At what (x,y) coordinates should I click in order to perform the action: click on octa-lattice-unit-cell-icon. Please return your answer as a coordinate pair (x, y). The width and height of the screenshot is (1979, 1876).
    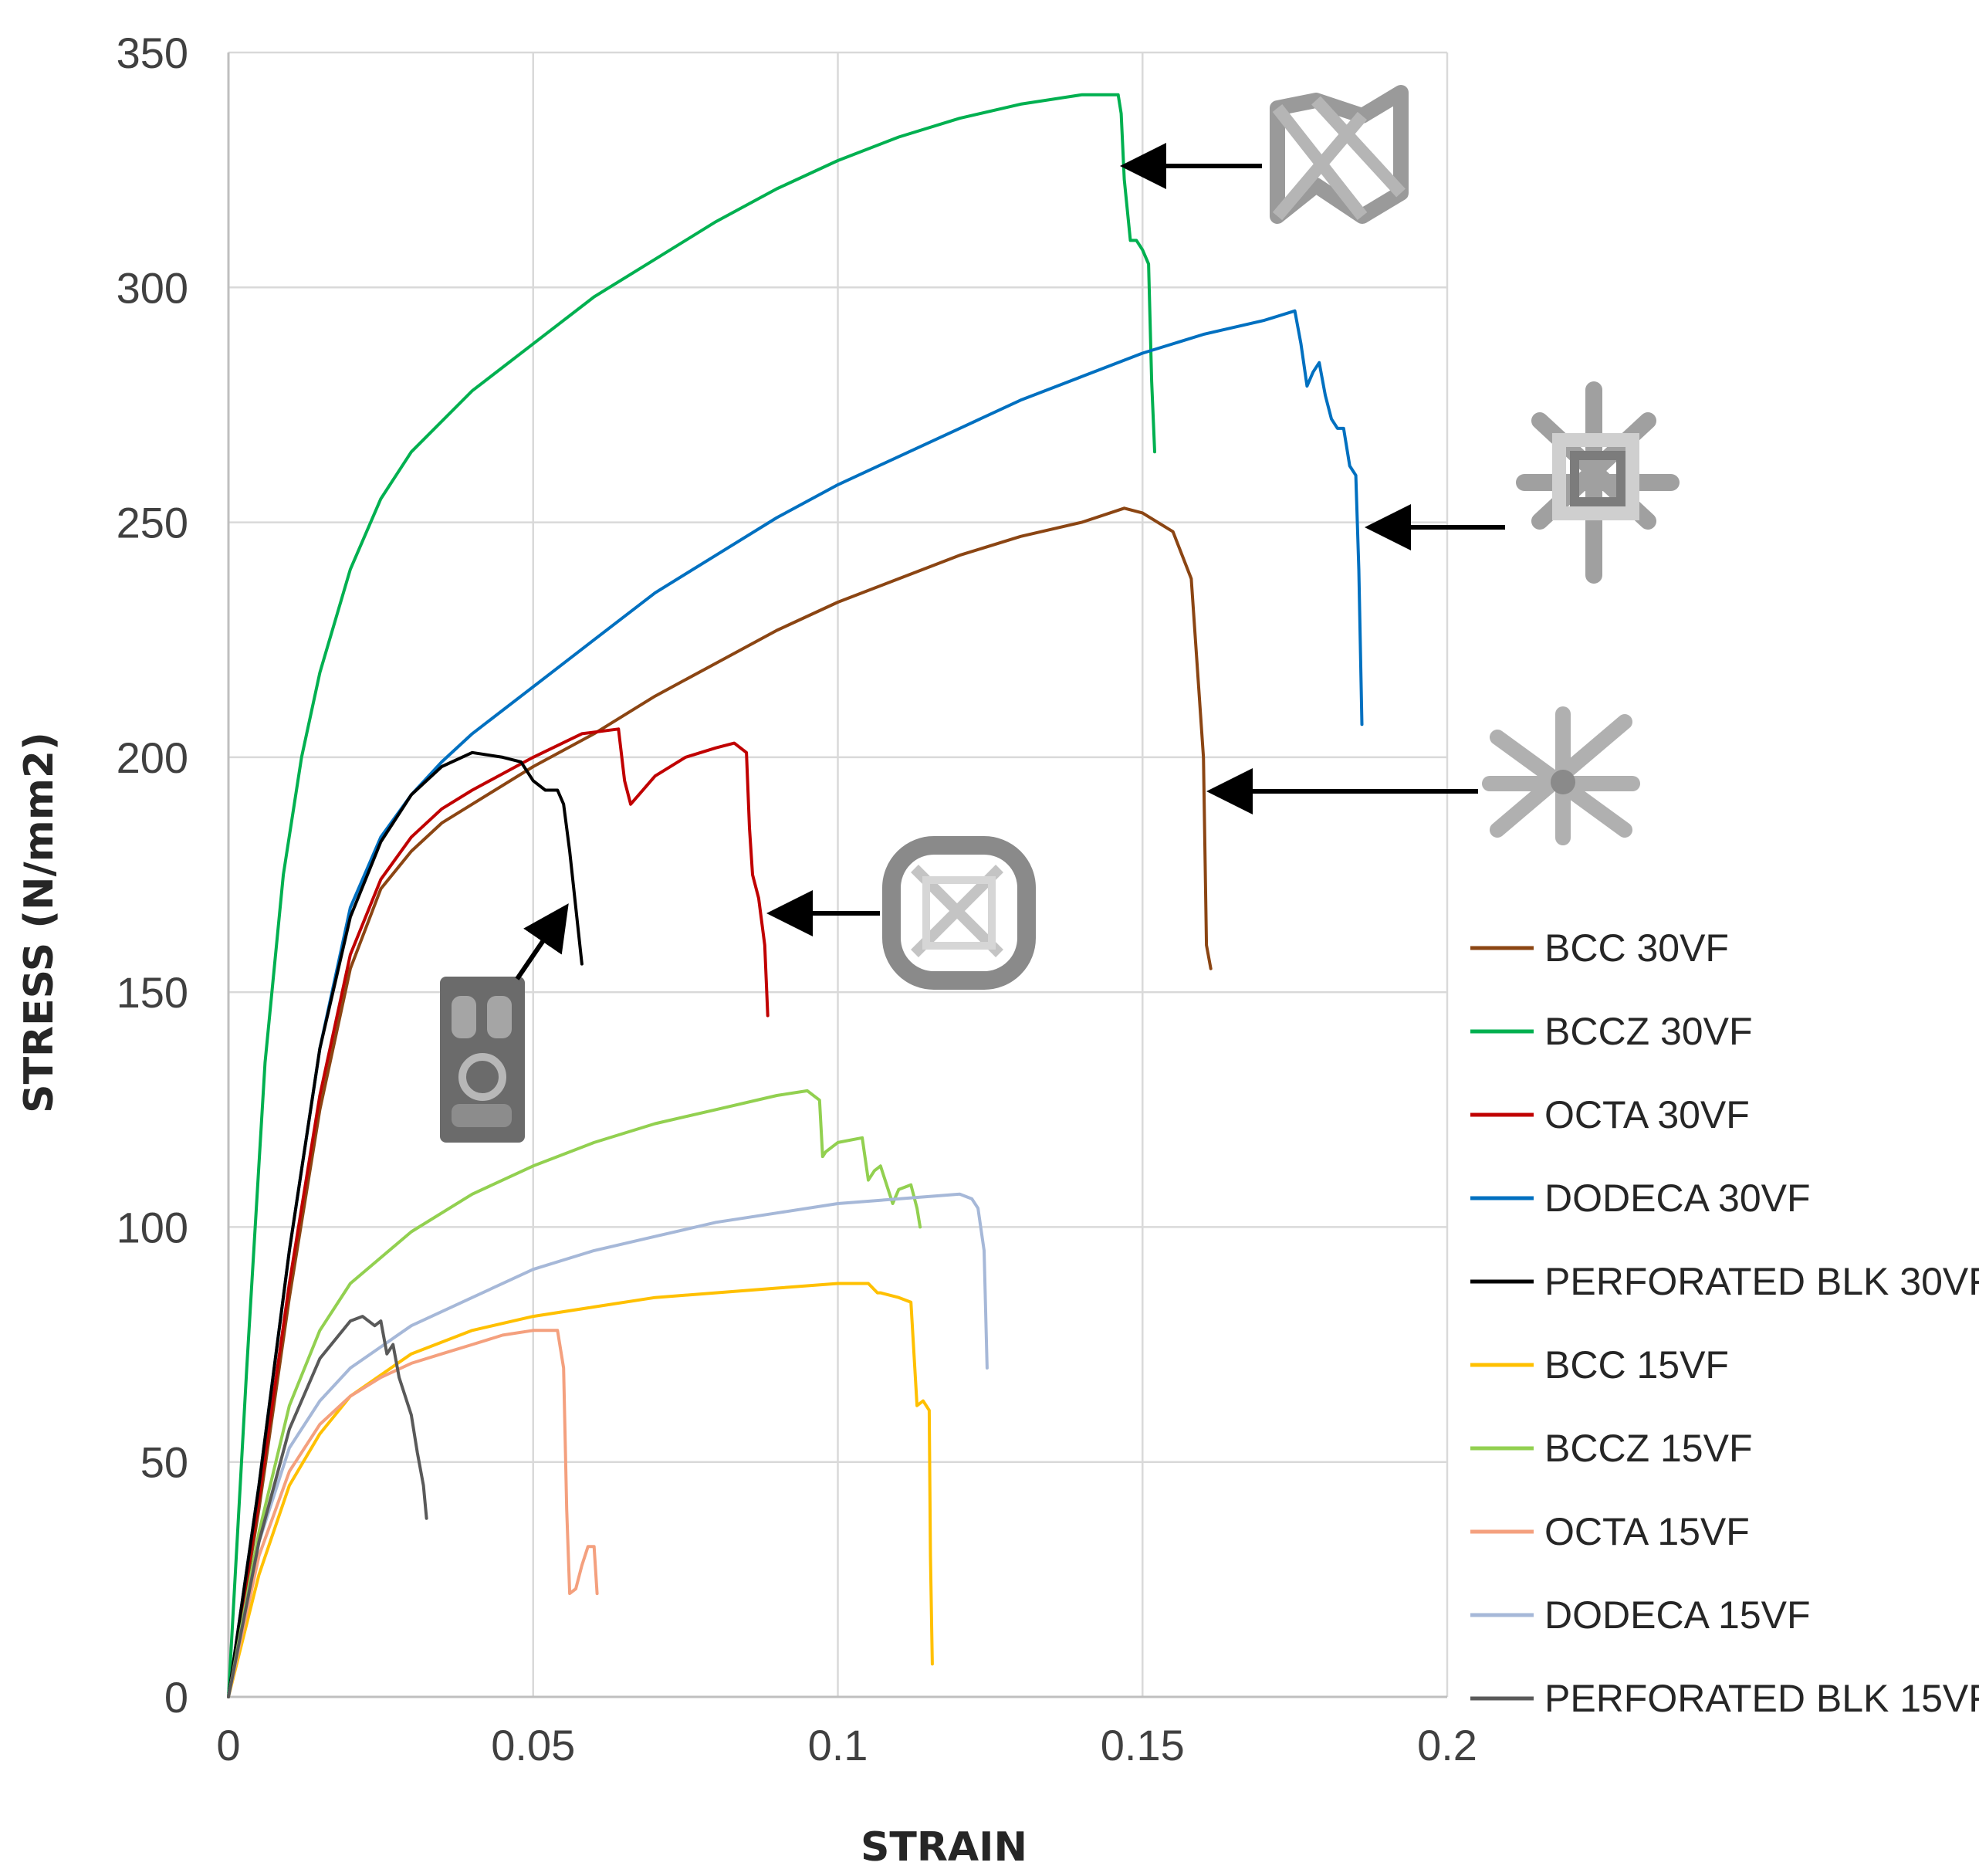
    Looking at the image, I should click on (959, 913).